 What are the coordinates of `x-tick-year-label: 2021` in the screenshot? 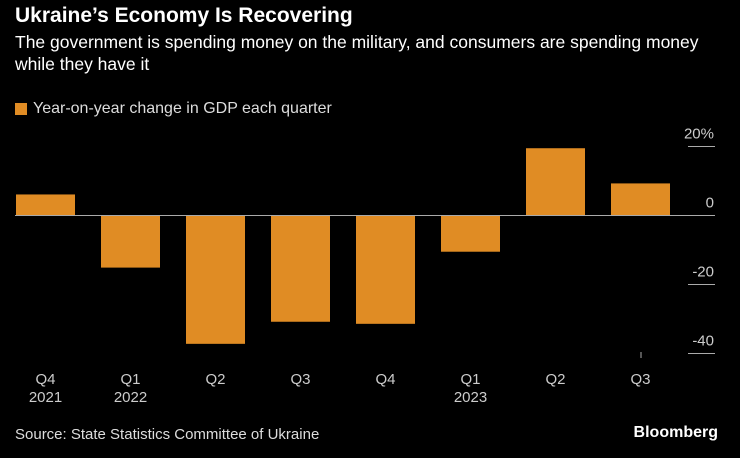 It's located at (45, 397).